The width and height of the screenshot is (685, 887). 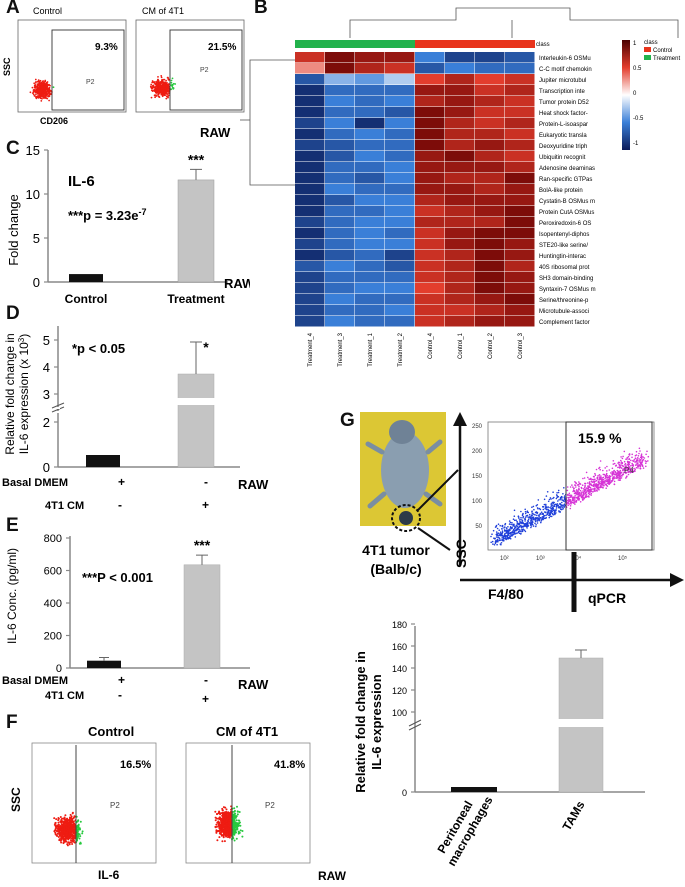 I want to click on heatmap-row-label: Isopentenyl-diphos, so click(x=564, y=235).